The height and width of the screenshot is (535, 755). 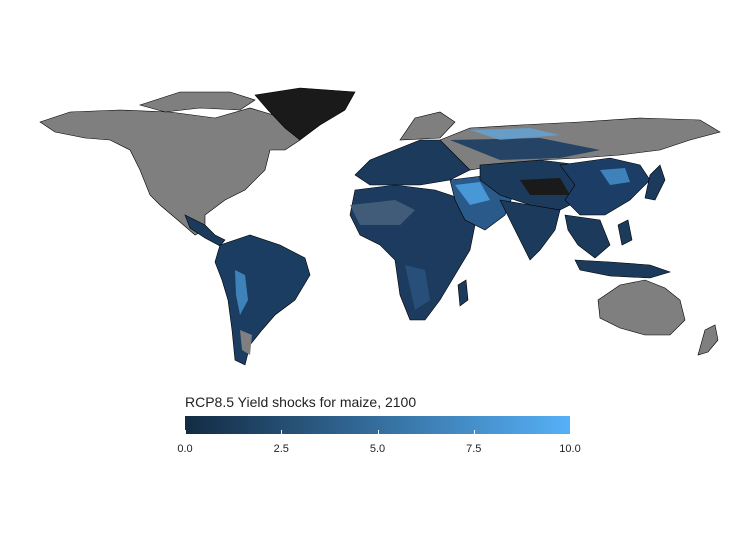 What do you see at coordinates (305, 114) in the screenshot?
I see `greenland` at bounding box center [305, 114].